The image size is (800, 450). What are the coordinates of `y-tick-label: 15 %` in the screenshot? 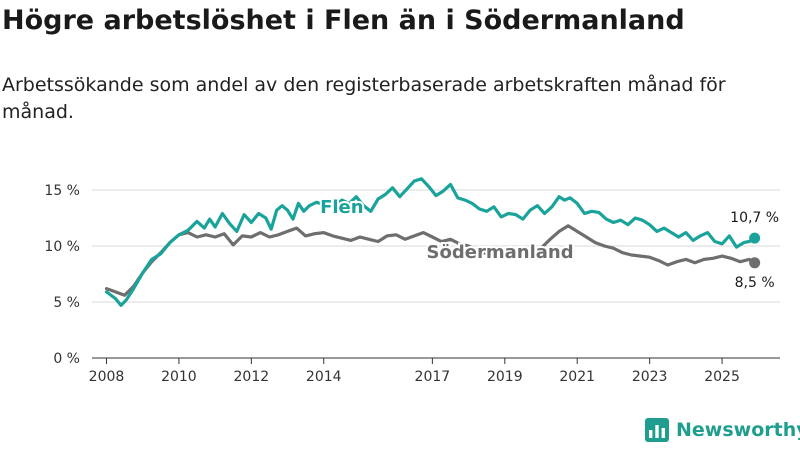 It's located at (62, 191).